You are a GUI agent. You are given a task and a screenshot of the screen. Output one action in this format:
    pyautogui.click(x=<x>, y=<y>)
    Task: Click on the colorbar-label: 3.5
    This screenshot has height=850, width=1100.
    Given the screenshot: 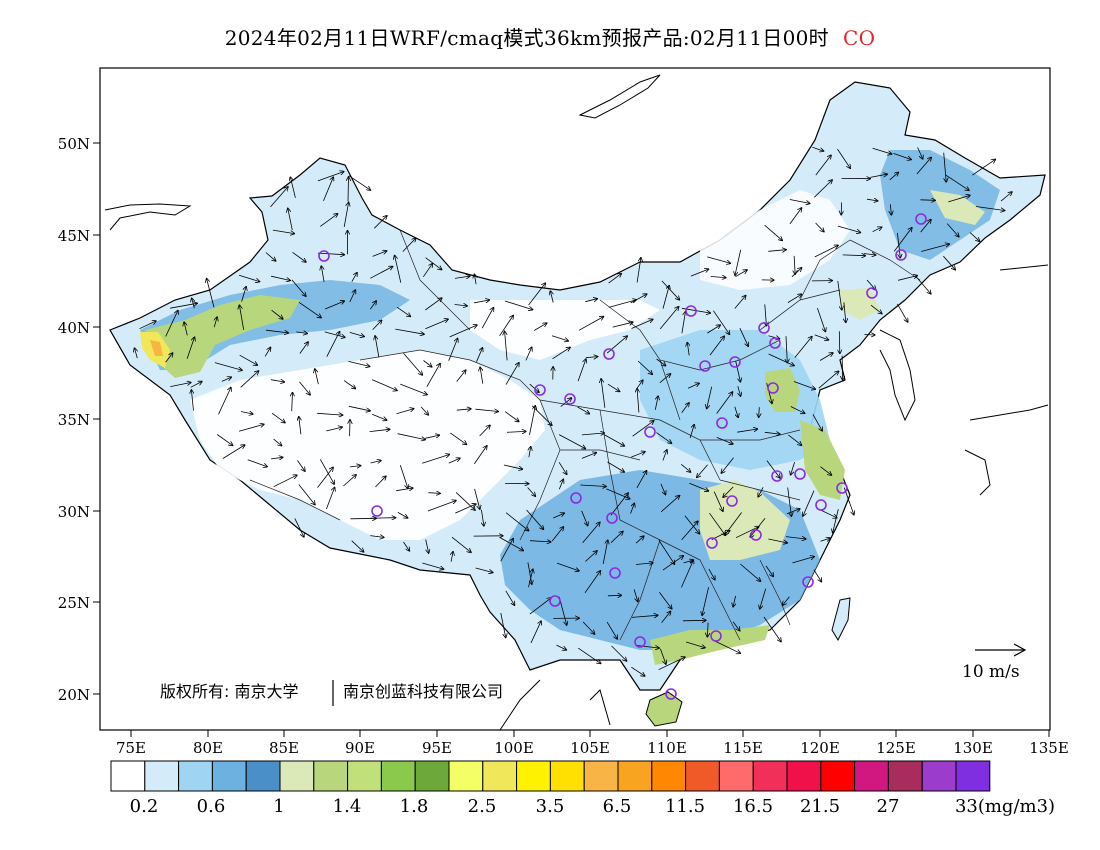 What is the action you would take?
    pyautogui.click(x=550, y=806)
    